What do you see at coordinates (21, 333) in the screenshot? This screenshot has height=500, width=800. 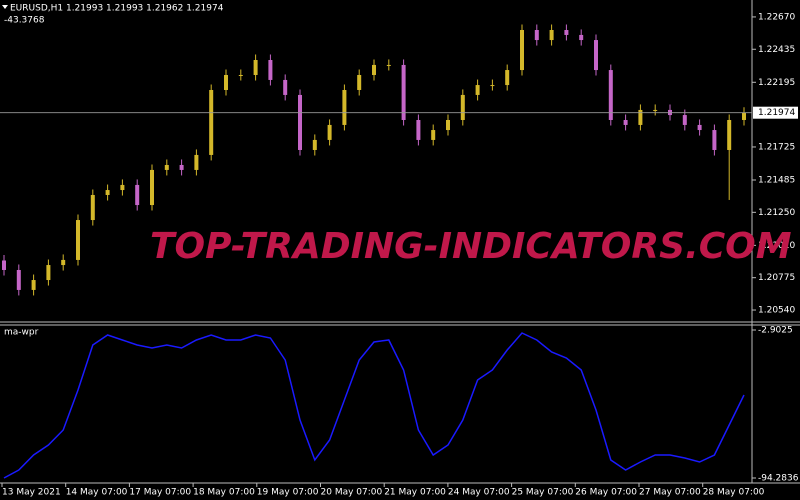 I see `indicator-name: ma-wpr` at bounding box center [21, 333].